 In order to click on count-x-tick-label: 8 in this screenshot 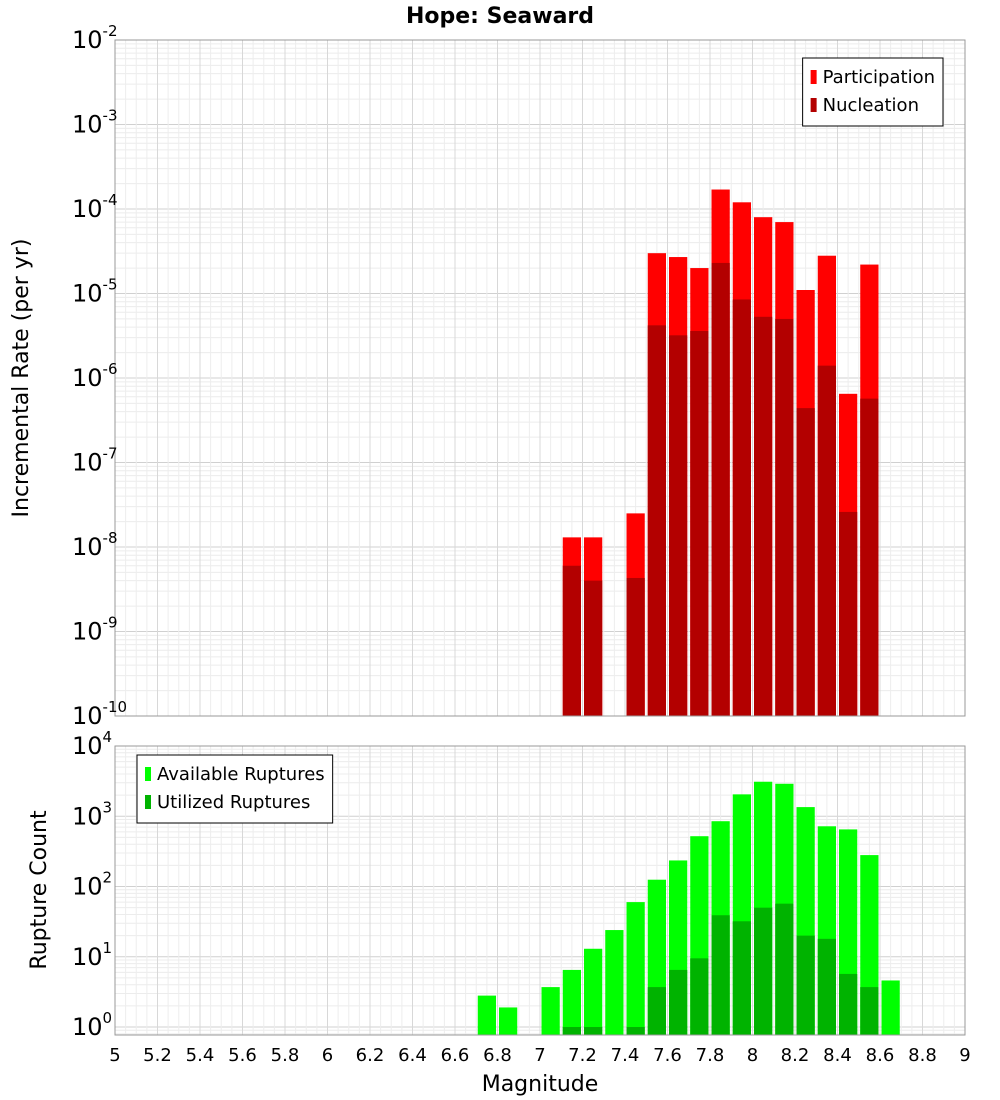, I will do `click(752, 1055)`.